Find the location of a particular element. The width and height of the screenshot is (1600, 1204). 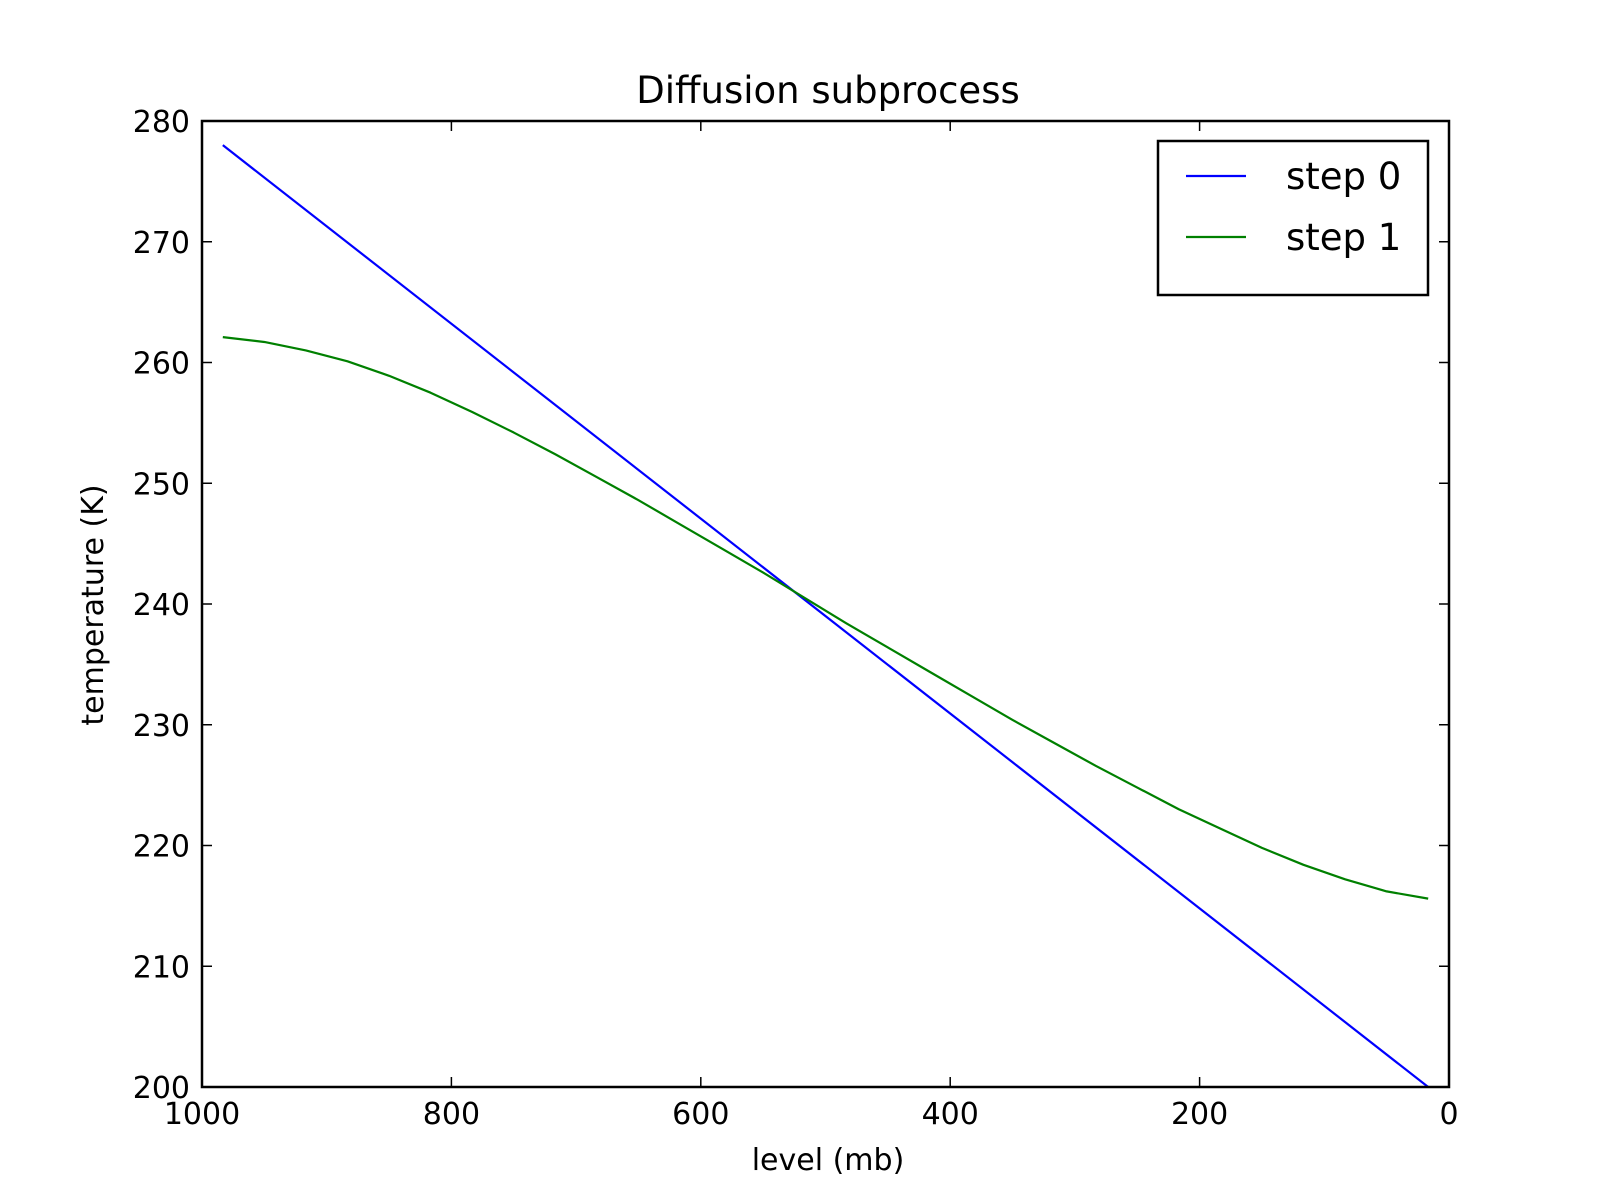

y-tick-label: 260 is located at coordinates (161, 364).